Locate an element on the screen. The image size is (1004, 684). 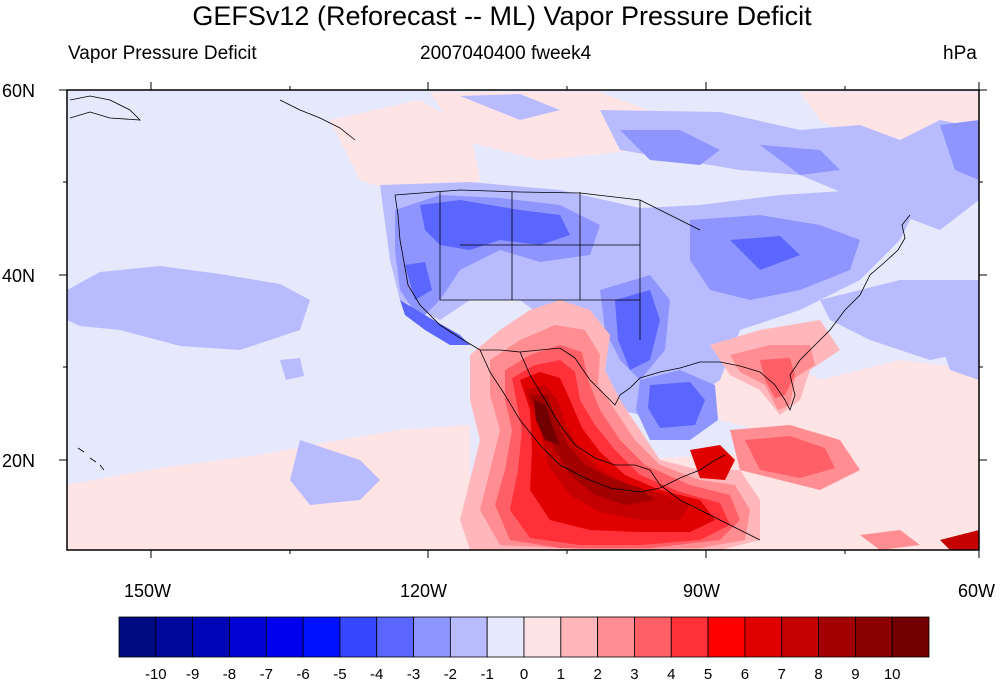
colorbar is located at coordinates (524, 637).